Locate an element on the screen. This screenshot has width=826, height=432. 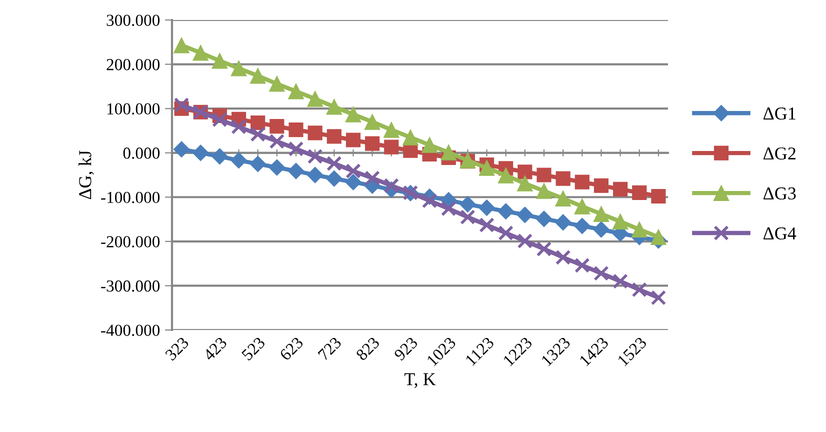
y-tick-label: -400.000 is located at coordinates (130, 330).